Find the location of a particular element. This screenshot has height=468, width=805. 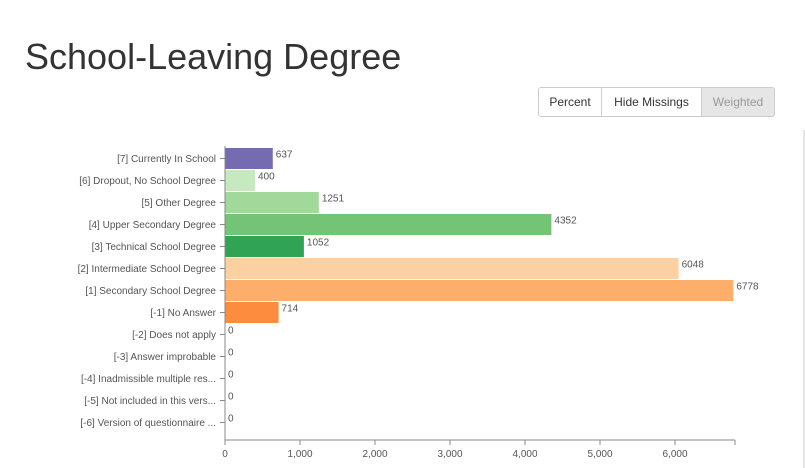

x-tick-label: 6,000 is located at coordinates (674, 454).